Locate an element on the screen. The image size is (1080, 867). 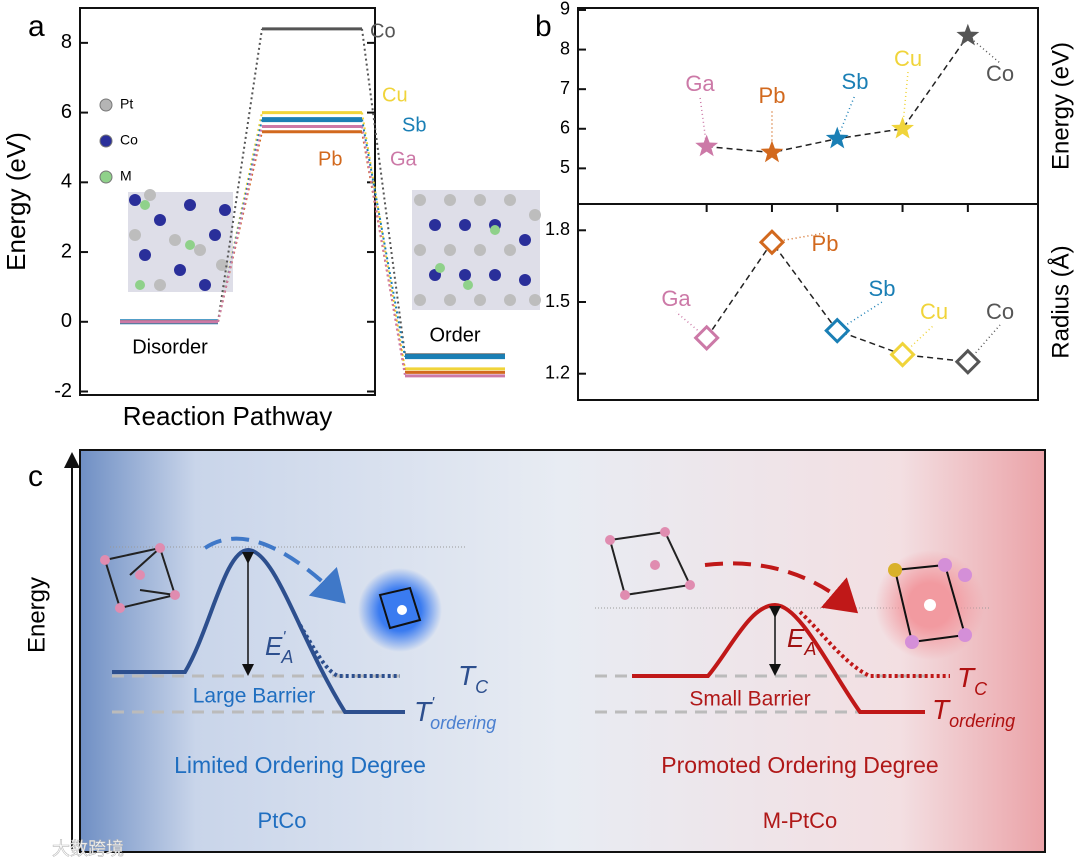
y-tick-label: 1.8 is located at coordinates (557, 229).